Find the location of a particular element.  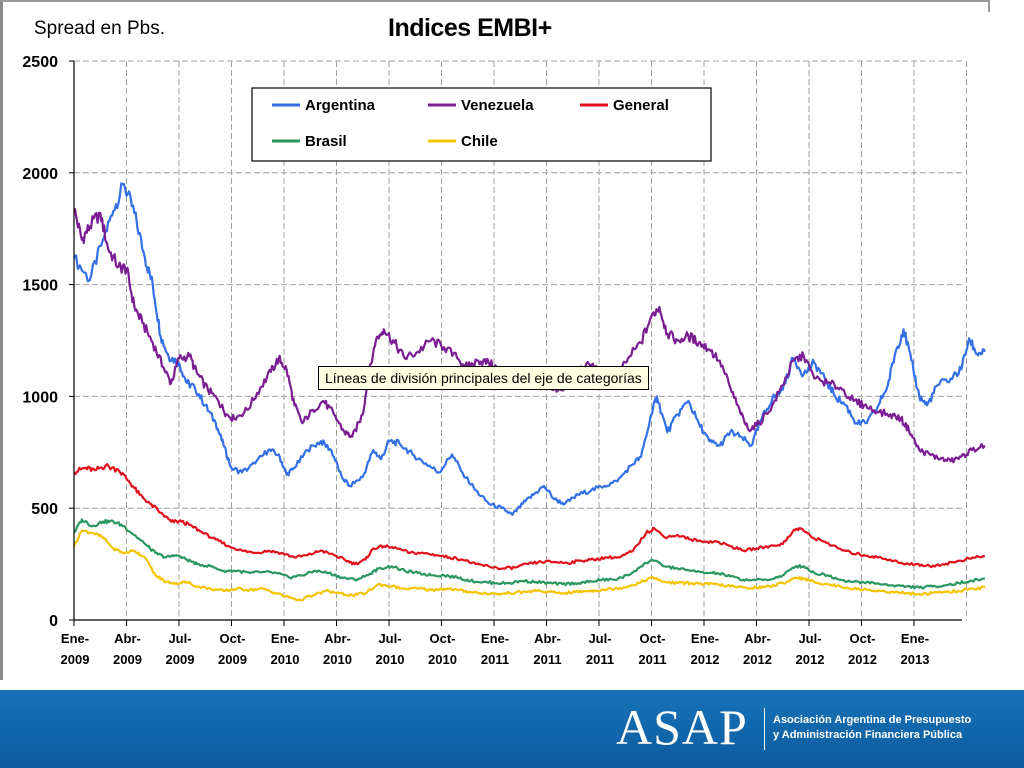

footer-spacer is located at coordinates (512, 685).